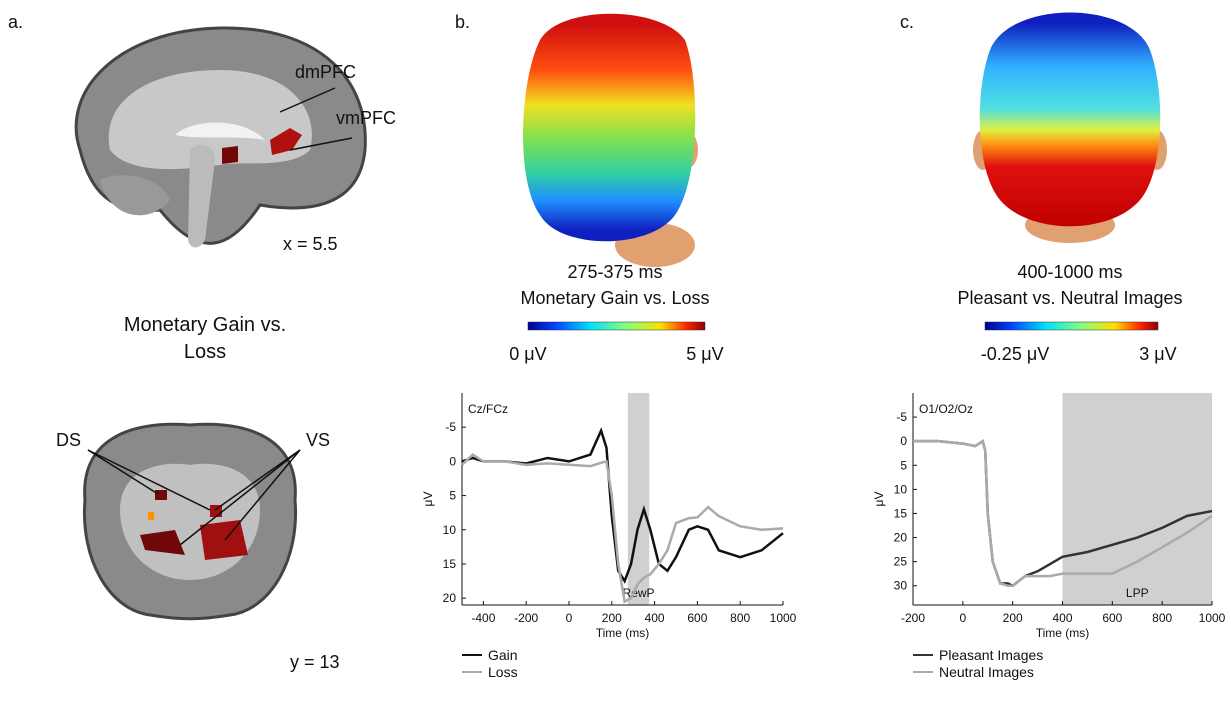  What do you see at coordinates (991, 655) in the screenshot?
I see `legend-label: Pleasant Images` at bounding box center [991, 655].